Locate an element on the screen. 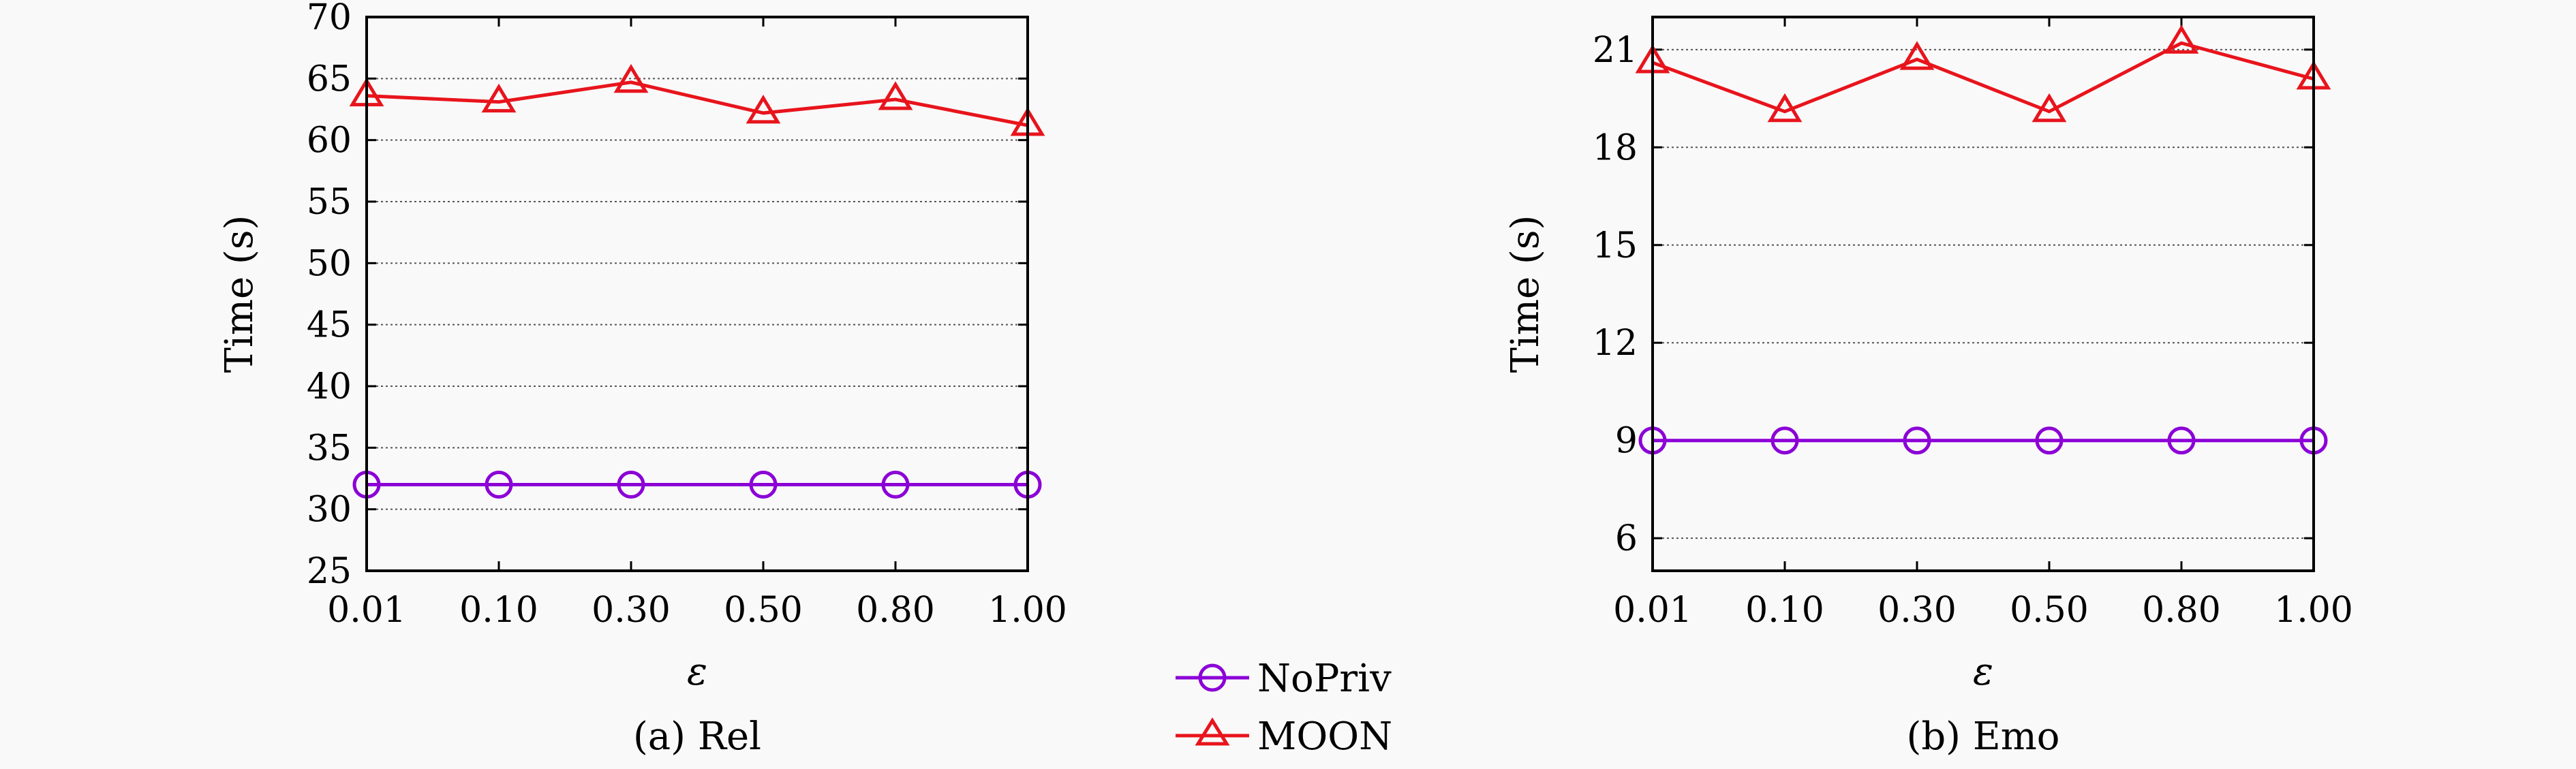 This screenshot has width=2576, height=769. y-tick-label: 12 is located at coordinates (1615, 343).